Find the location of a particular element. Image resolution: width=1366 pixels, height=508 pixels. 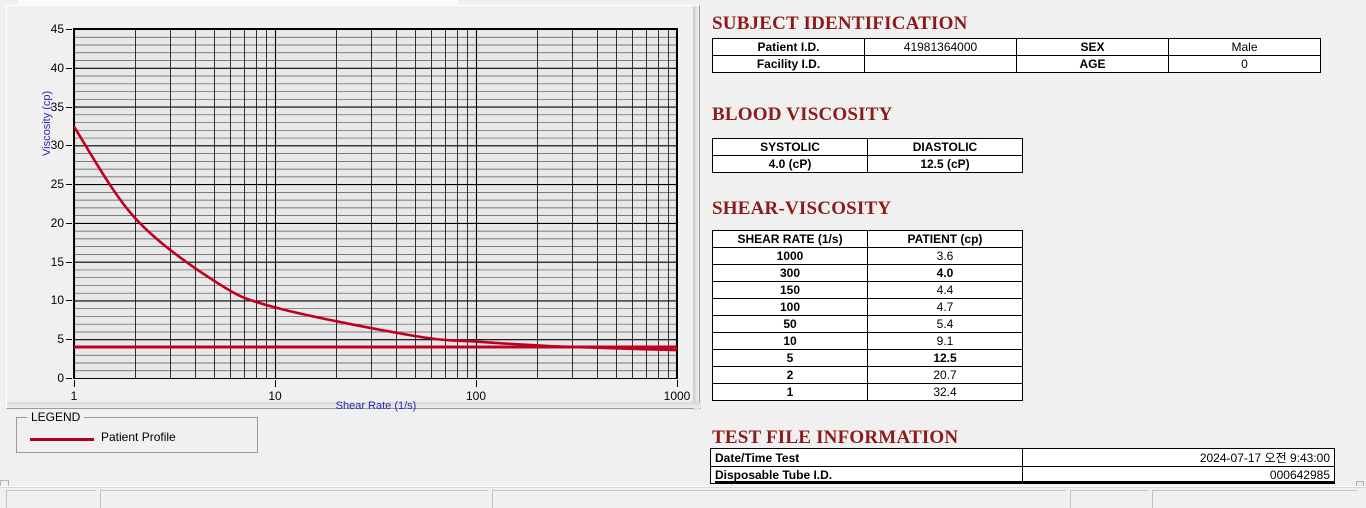

status-bar-top-divider is located at coordinates (683, 487).